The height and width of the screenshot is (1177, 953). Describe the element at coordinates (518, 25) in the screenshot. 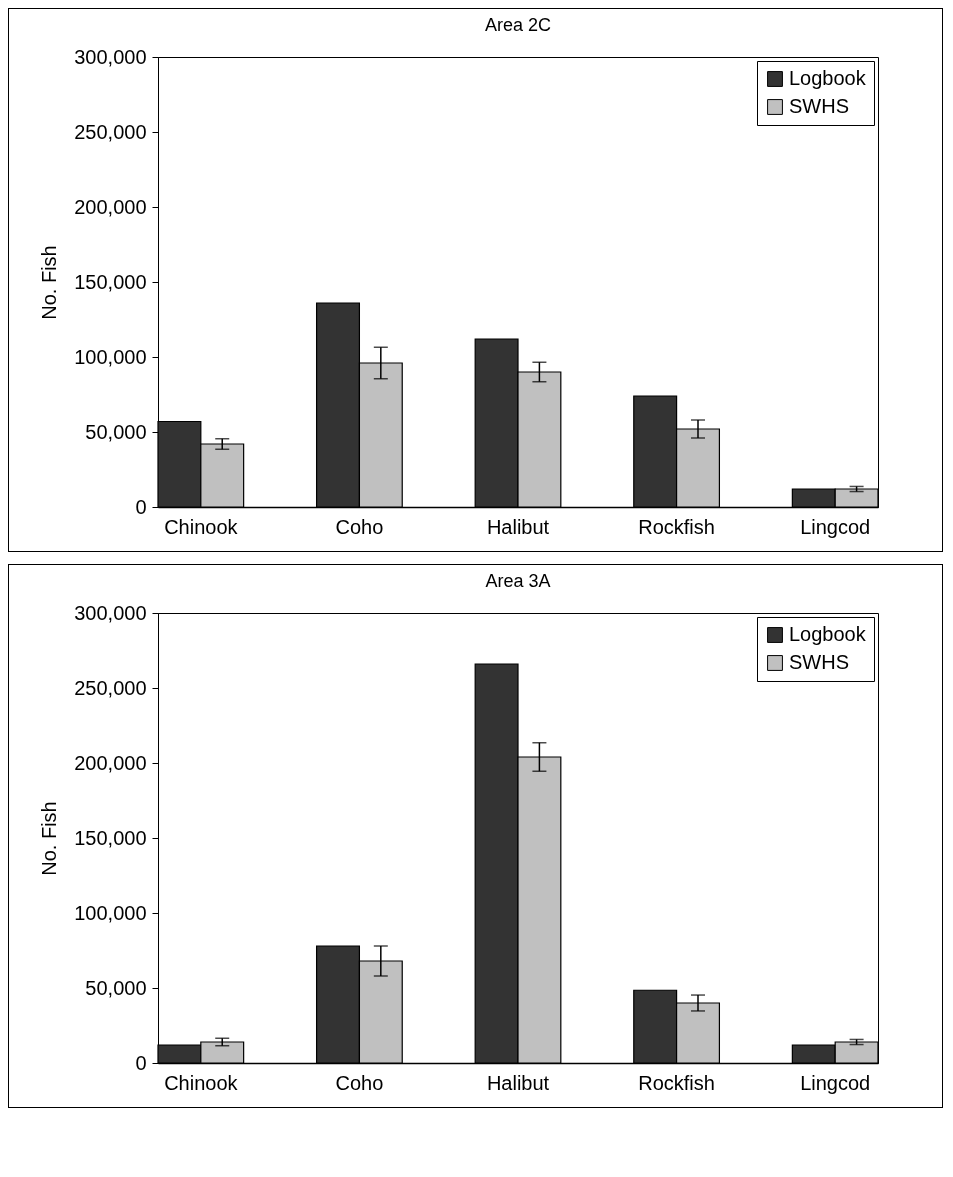

I see `chart-title: Area 2C` at that location.